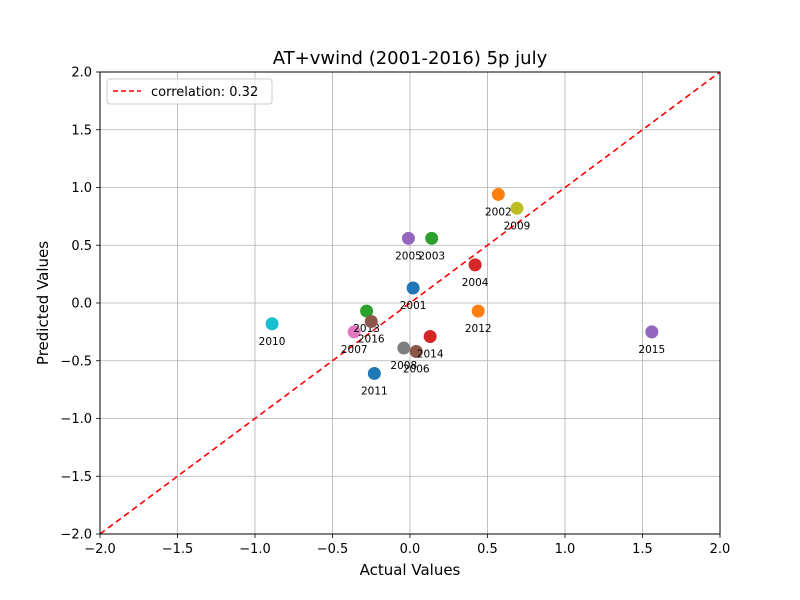  What do you see at coordinates (651, 350) in the screenshot?
I see `point-label: 2015` at bounding box center [651, 350].